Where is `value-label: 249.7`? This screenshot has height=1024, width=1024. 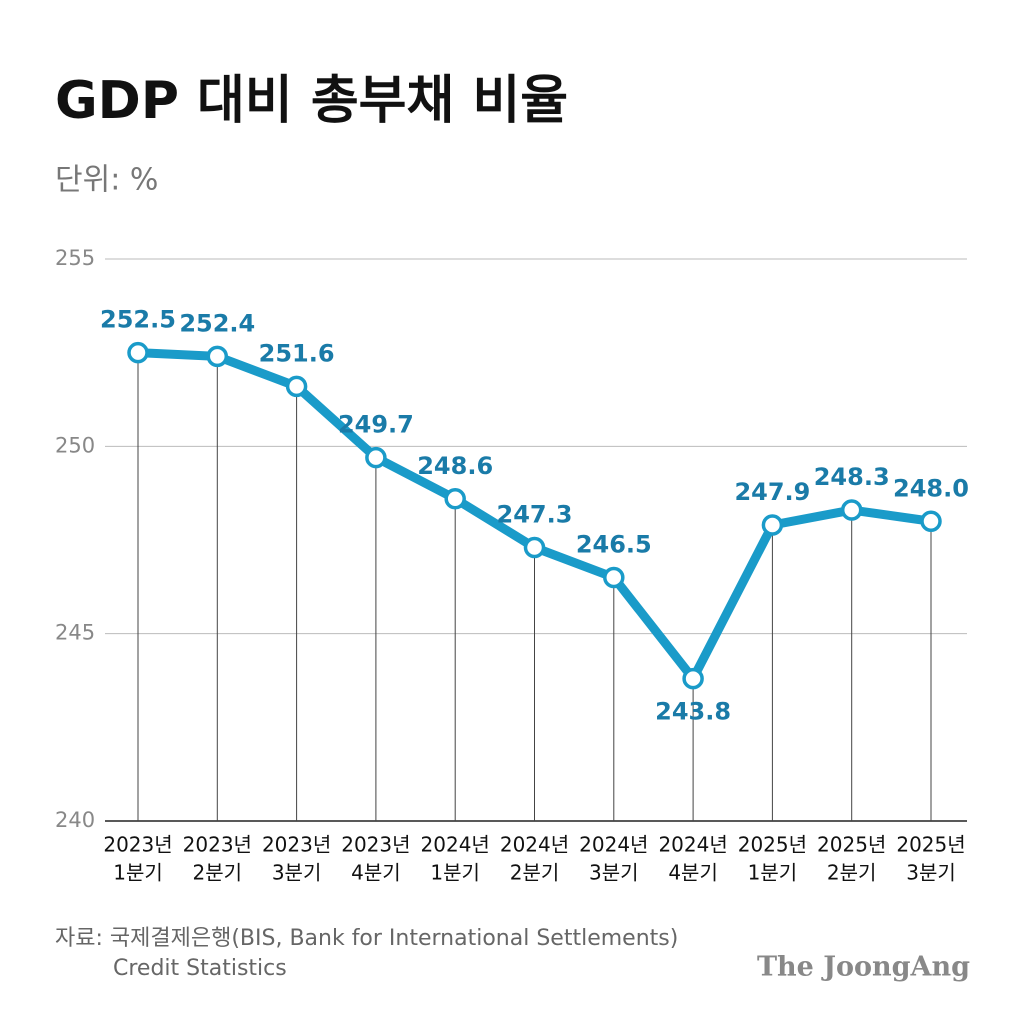
value-label: 249.7 is located at coordinates (376, 425).